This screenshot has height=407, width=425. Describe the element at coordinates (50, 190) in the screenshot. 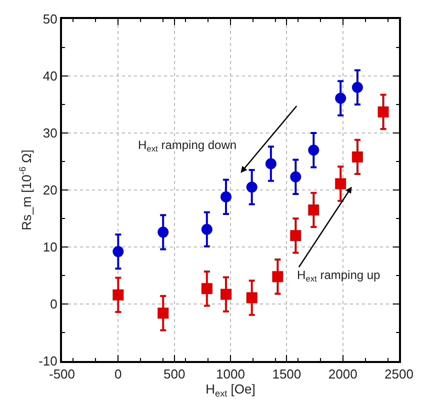

I see `y-tick-label: 20` at that location.